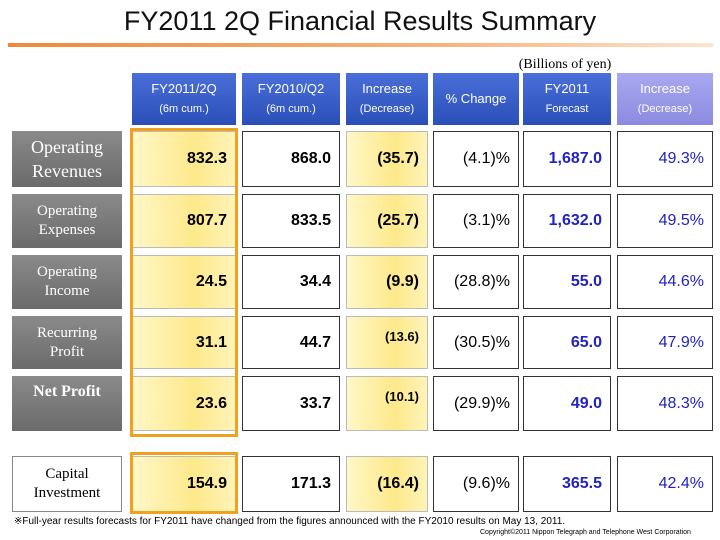 Image resolution: width=720 pixels, height=540 pixels. Describe the element at coordinates (291, 403) in the screenshot. I see `table-cell: 33.7` at that location.